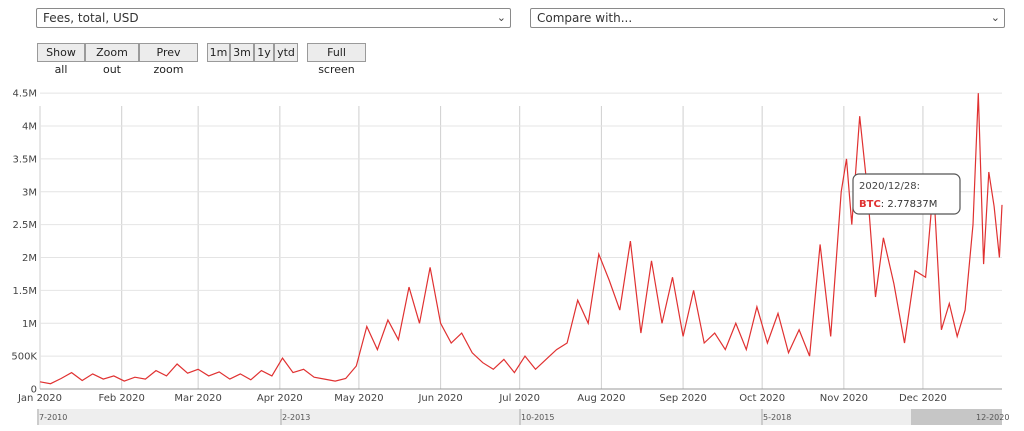 Image resolution: width=1024 pixels, height=431 pixels. I want to click on tooltip-series: BTC, so click(870, 204).